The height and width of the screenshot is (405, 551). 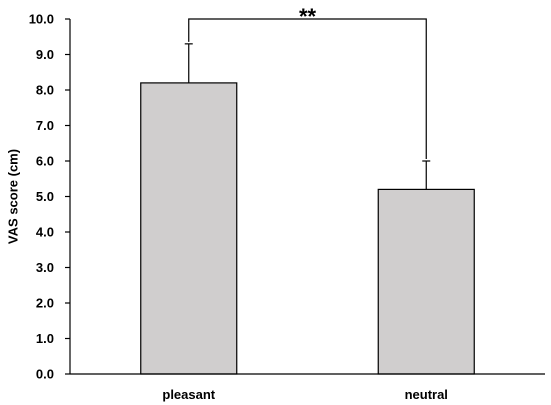 I want to click on y-tick-label: 2.0, so click(x=45, y=303).